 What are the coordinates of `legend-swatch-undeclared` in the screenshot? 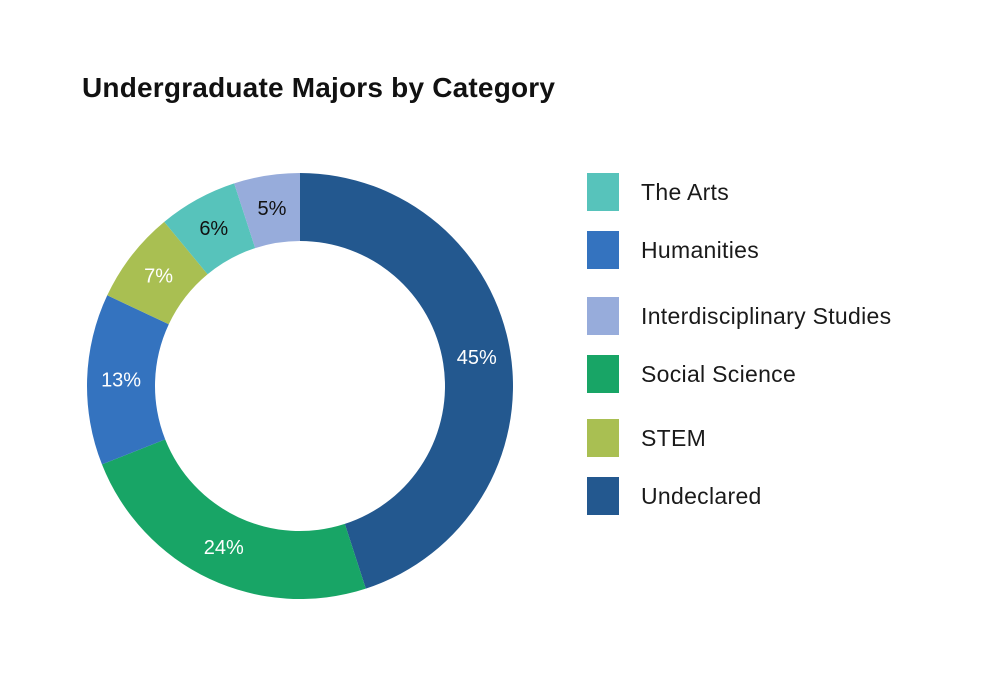 It's located at (603, 496).